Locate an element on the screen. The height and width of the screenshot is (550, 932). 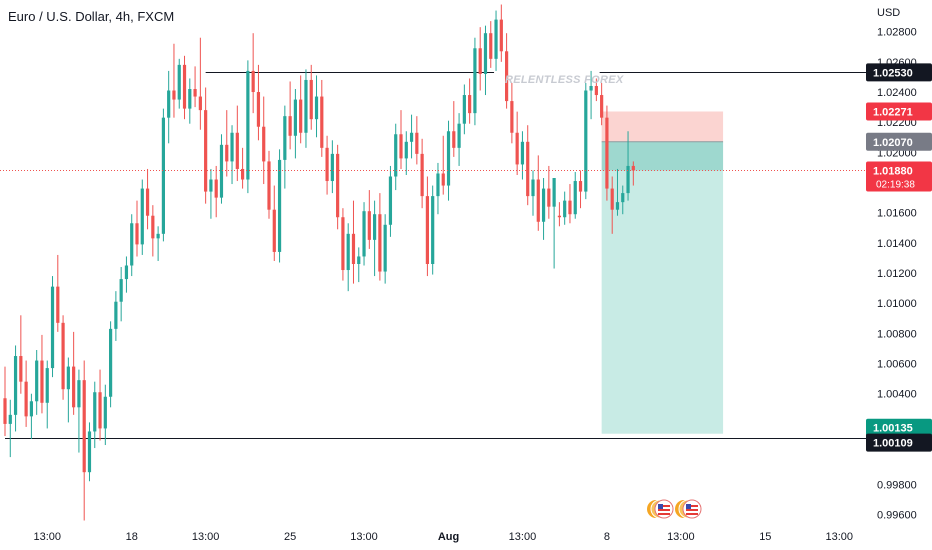
entry-zone is located at coordinates (662, 156).